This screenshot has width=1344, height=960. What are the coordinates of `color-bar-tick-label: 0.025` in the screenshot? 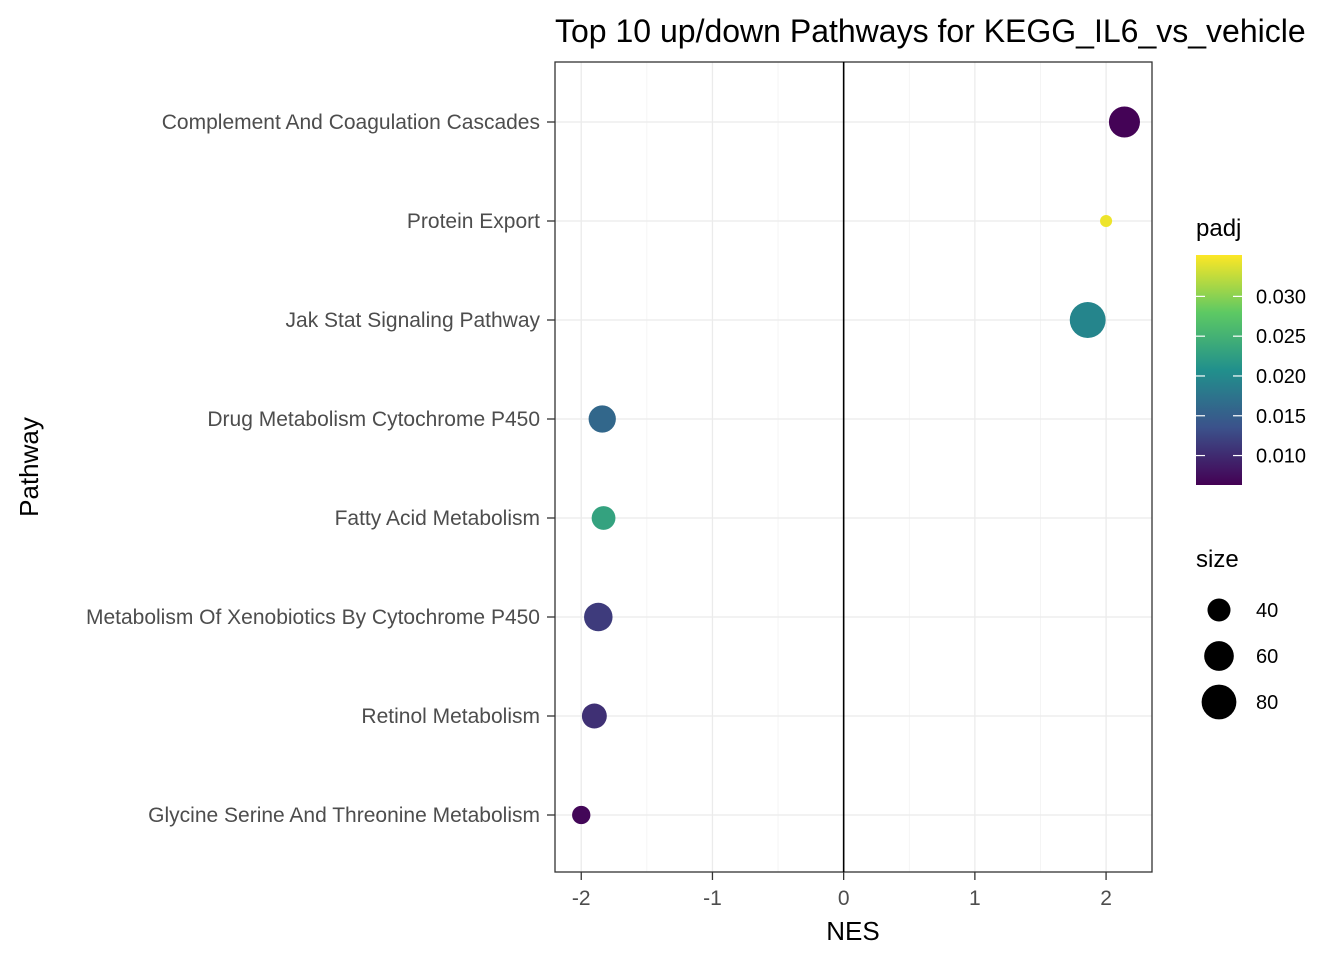 It's located at (1281, 337).